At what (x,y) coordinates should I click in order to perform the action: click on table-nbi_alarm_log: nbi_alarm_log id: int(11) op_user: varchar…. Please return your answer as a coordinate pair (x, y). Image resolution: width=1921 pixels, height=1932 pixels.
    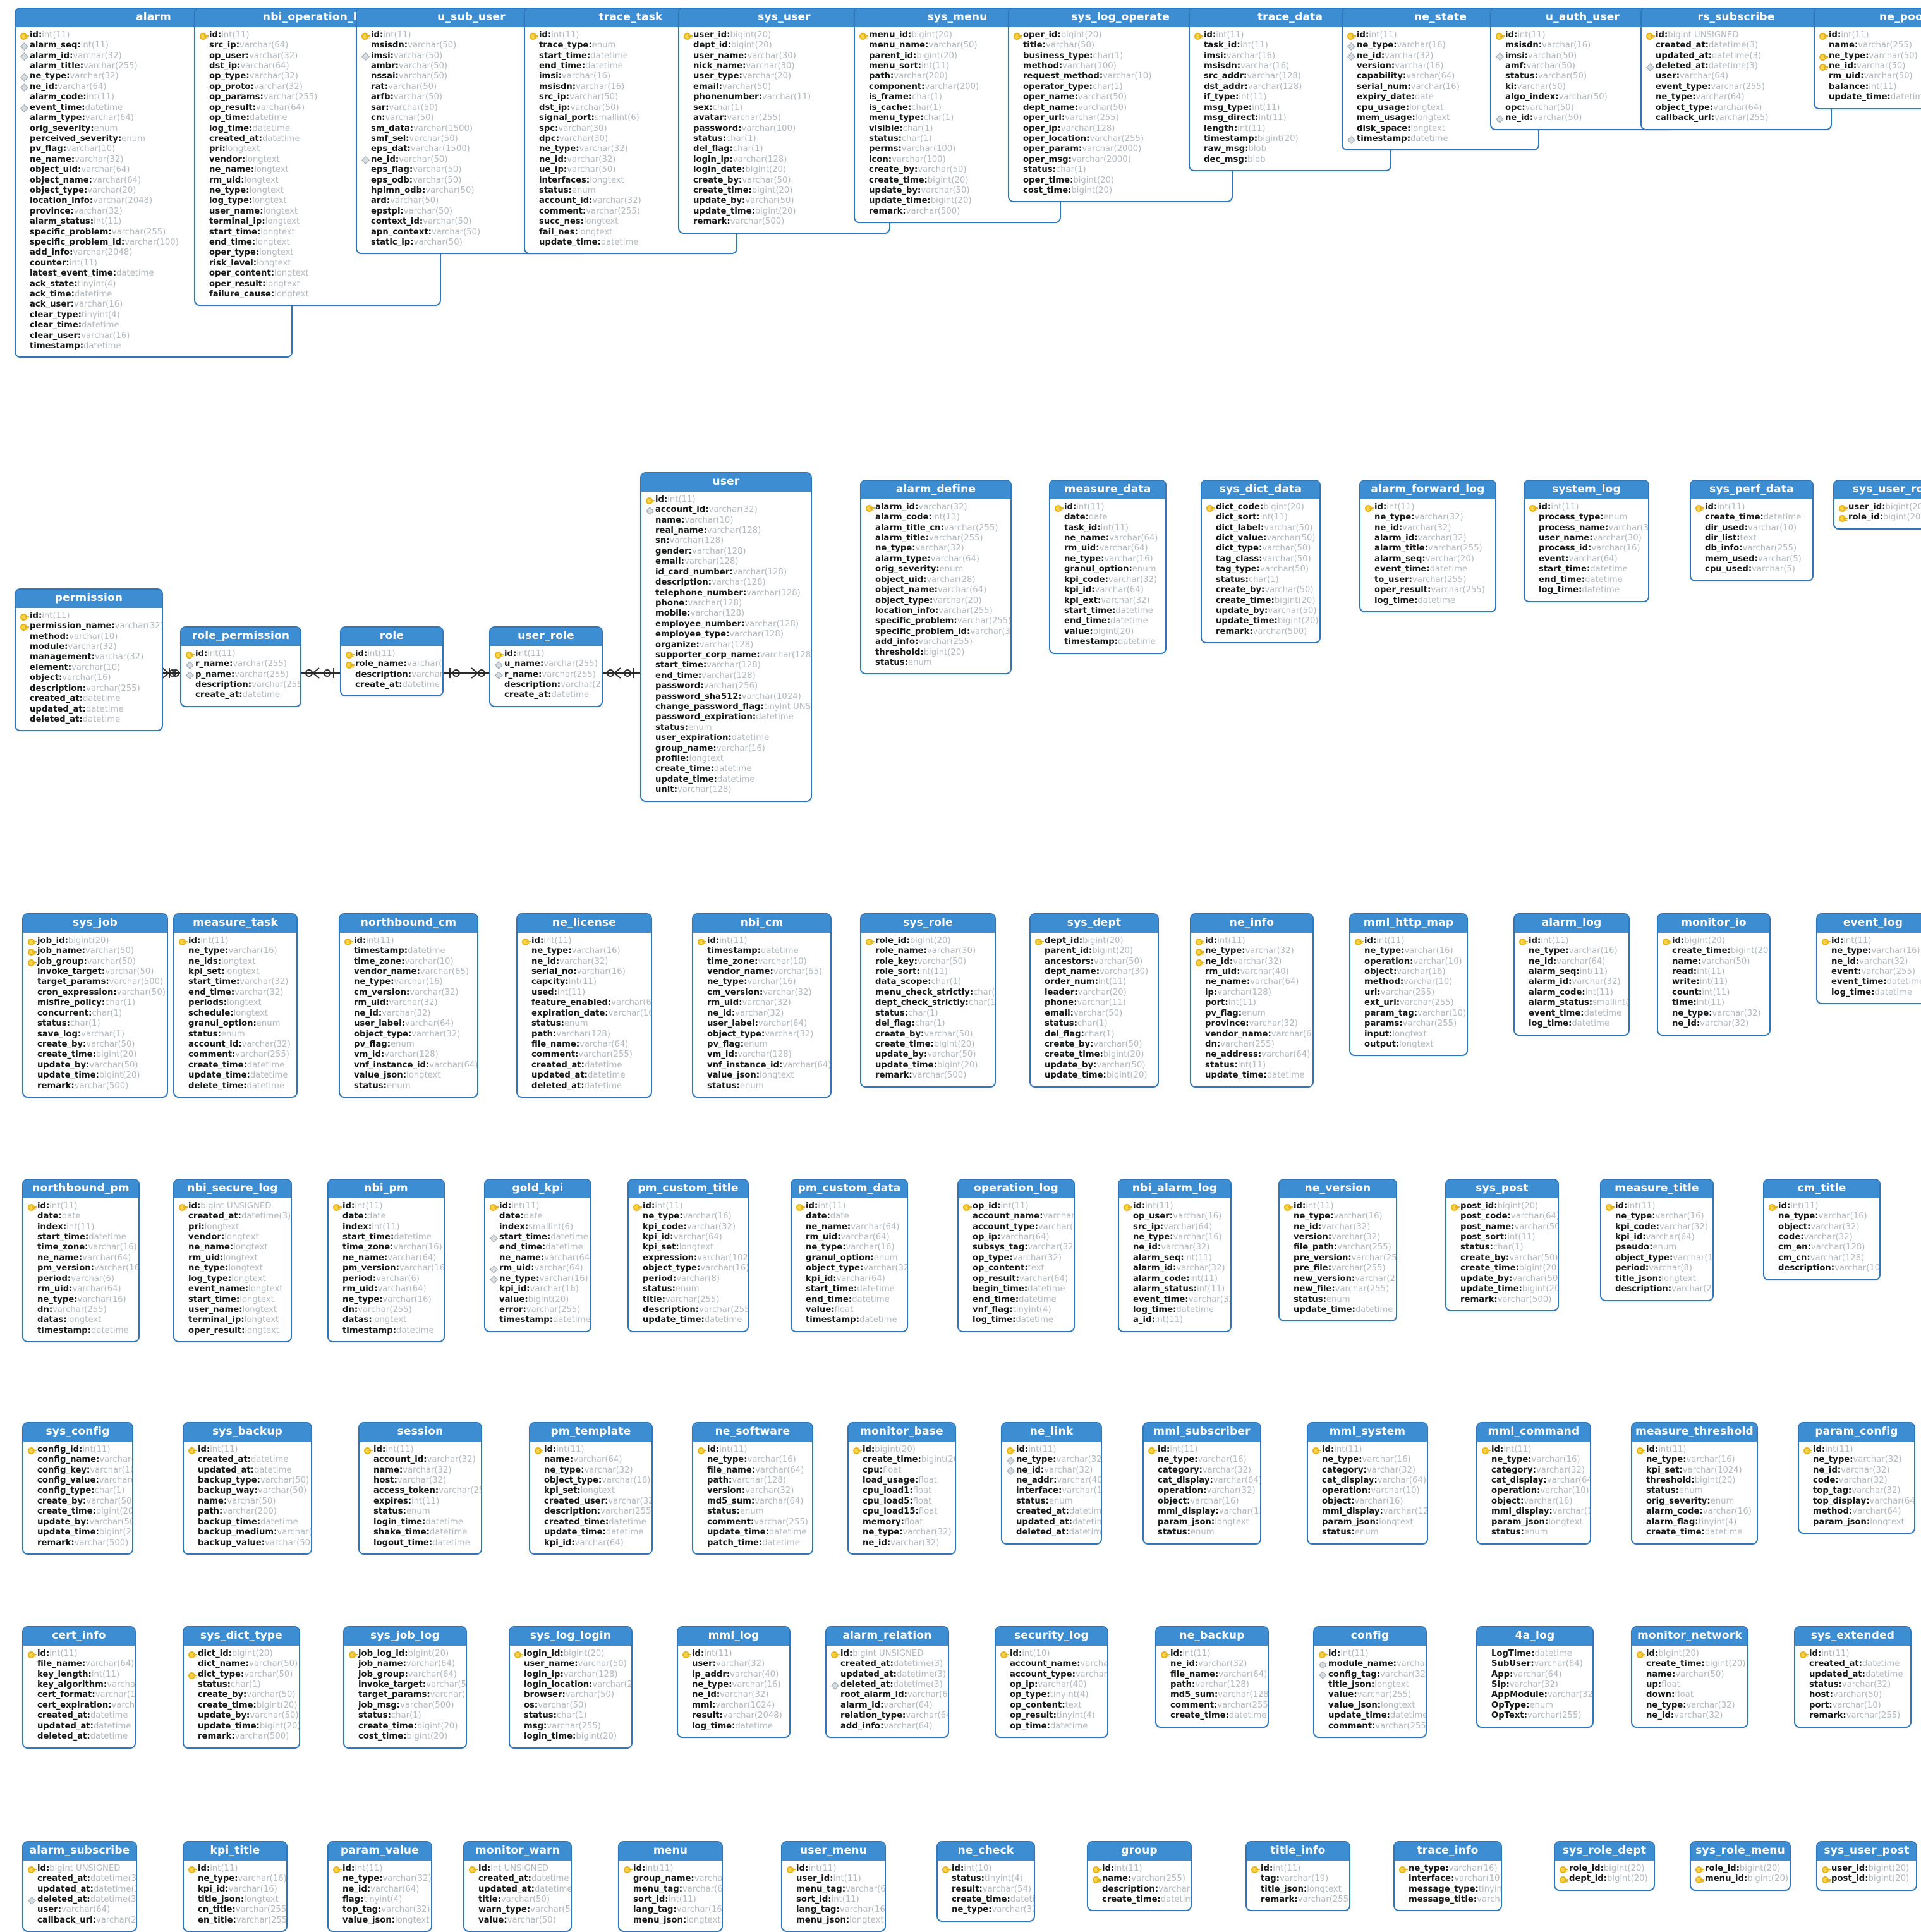
    Looking at the image, I should click on (1175, 1255).